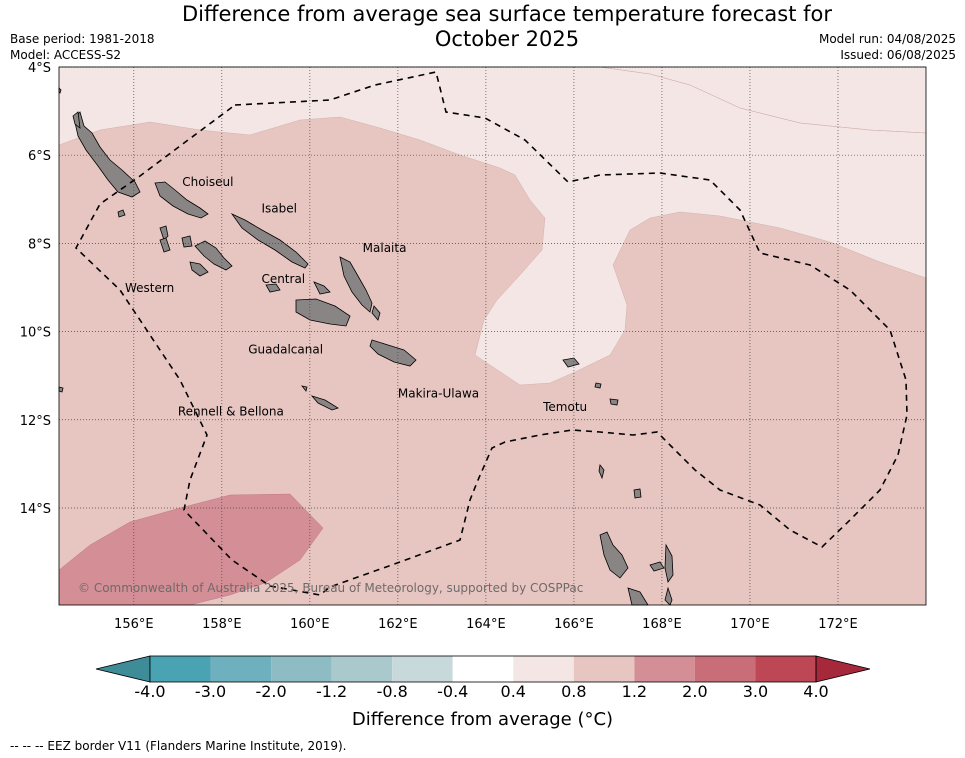  Describe the element at coordinates (283, 279) in the screenshot. I see `region-label: Central` at that location.